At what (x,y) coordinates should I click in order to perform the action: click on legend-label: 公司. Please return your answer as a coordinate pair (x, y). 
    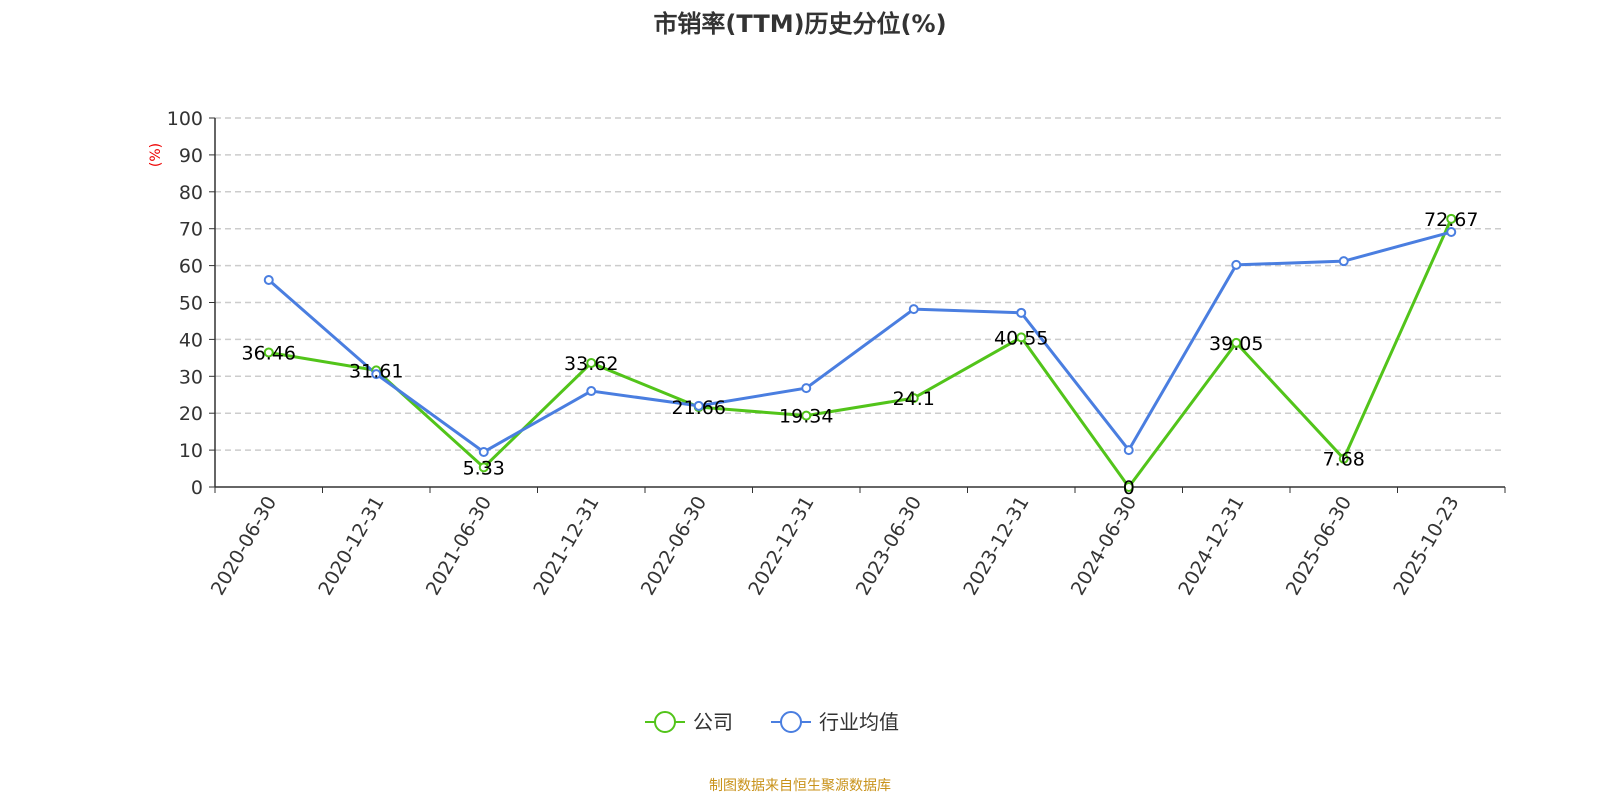
    Looking at the image, I should click on (713, 722).